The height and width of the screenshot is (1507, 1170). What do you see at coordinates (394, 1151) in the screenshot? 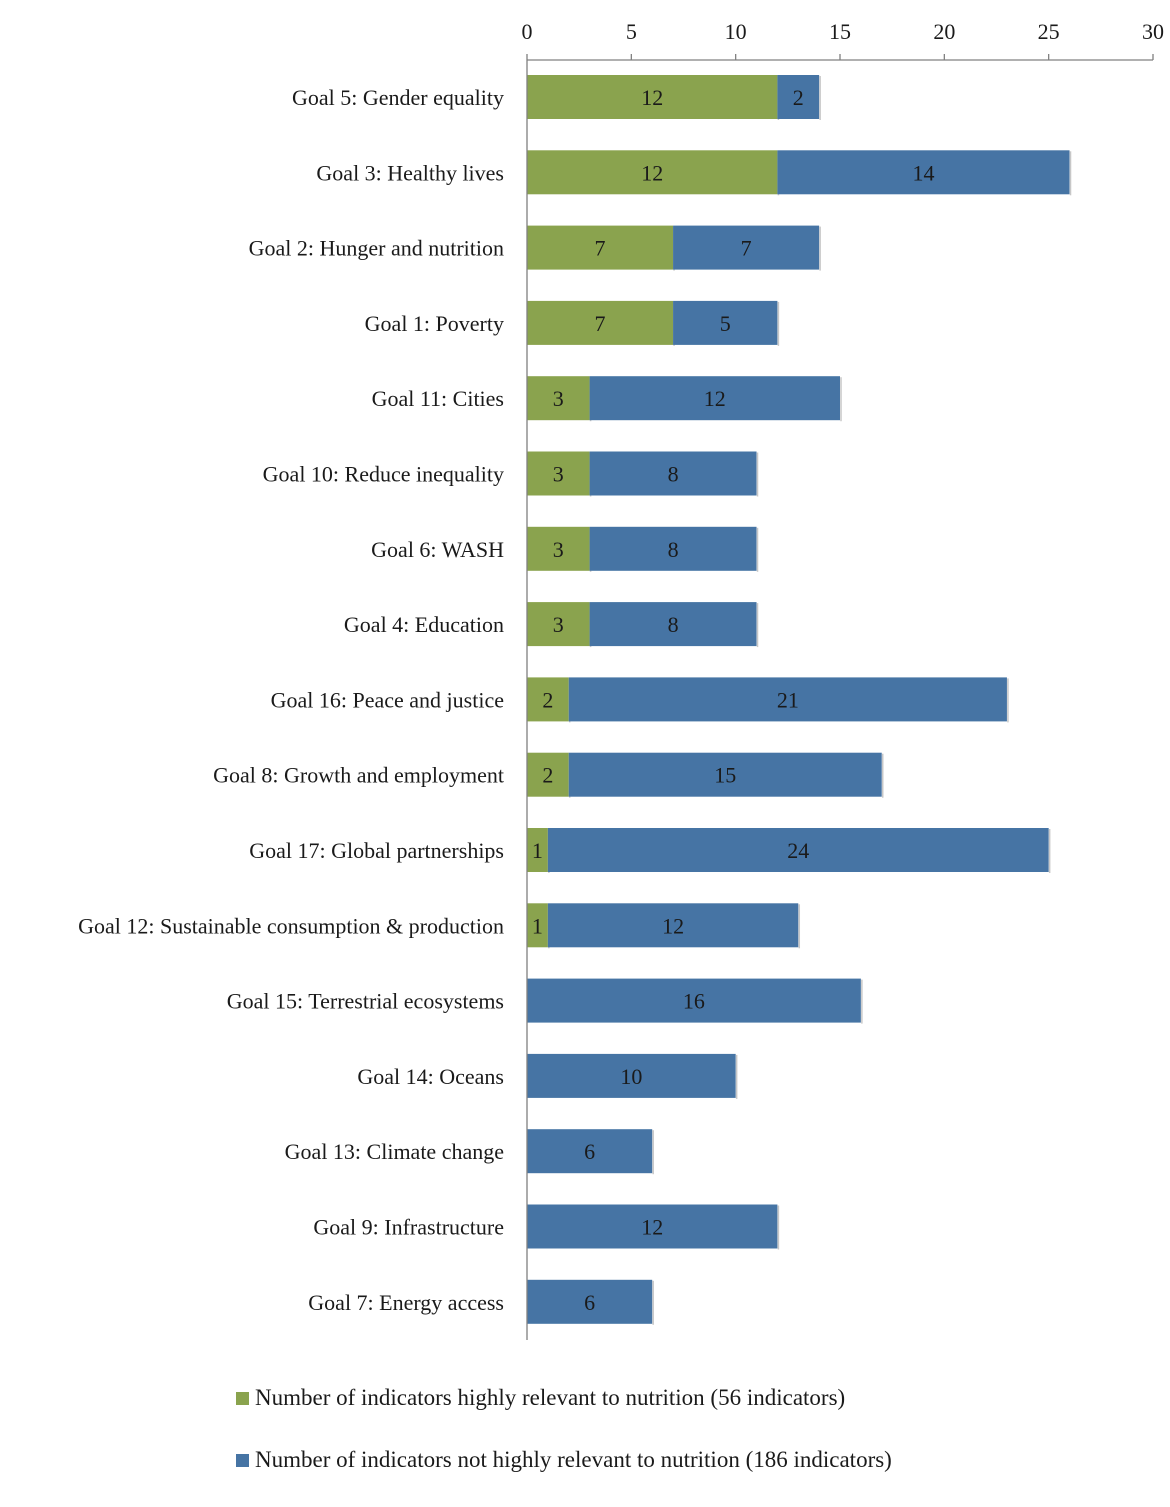
I see `category-label: Goal 13: Climate change` at bounding box center [394, 1151].